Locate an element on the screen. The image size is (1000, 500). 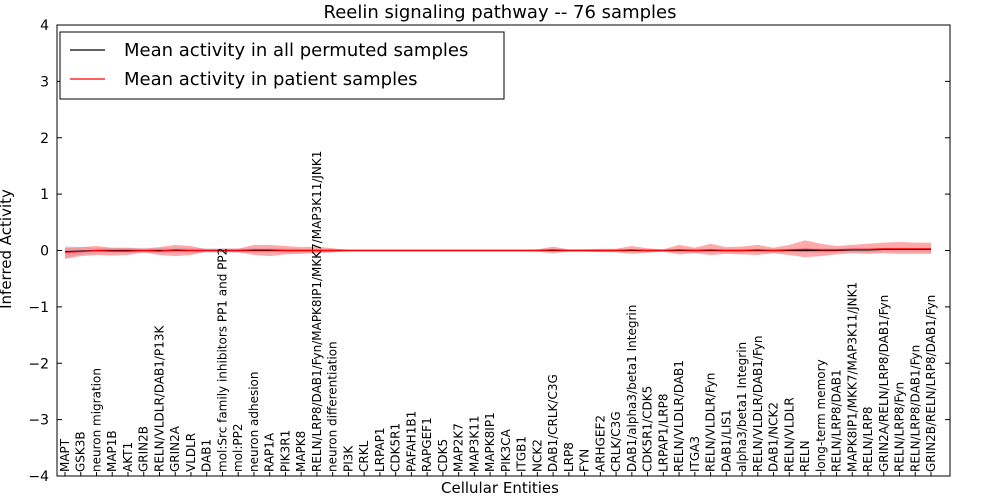
line-patient is located at coordinates (497, 250).